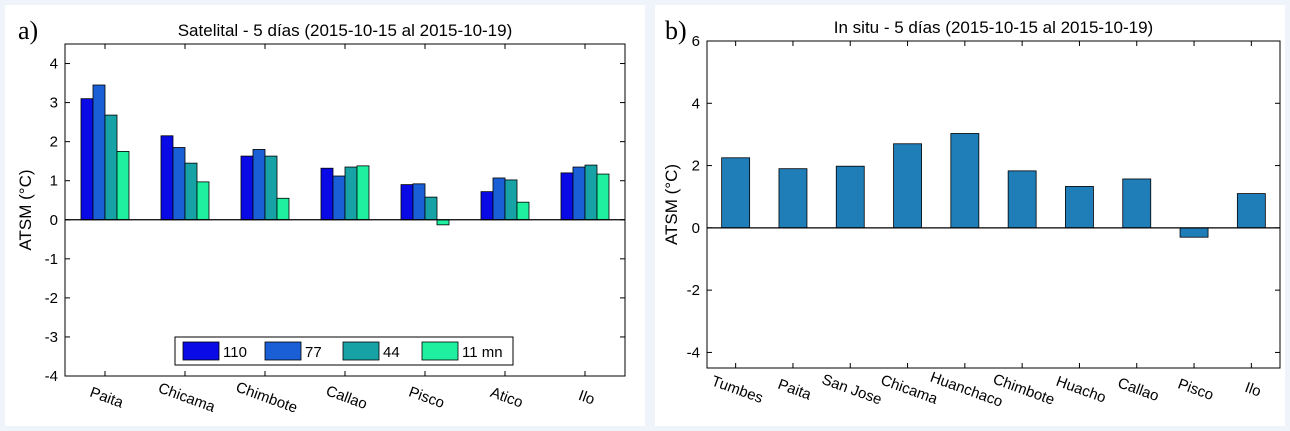  I want to click on y-tick-label: 6, so click(696, 41).